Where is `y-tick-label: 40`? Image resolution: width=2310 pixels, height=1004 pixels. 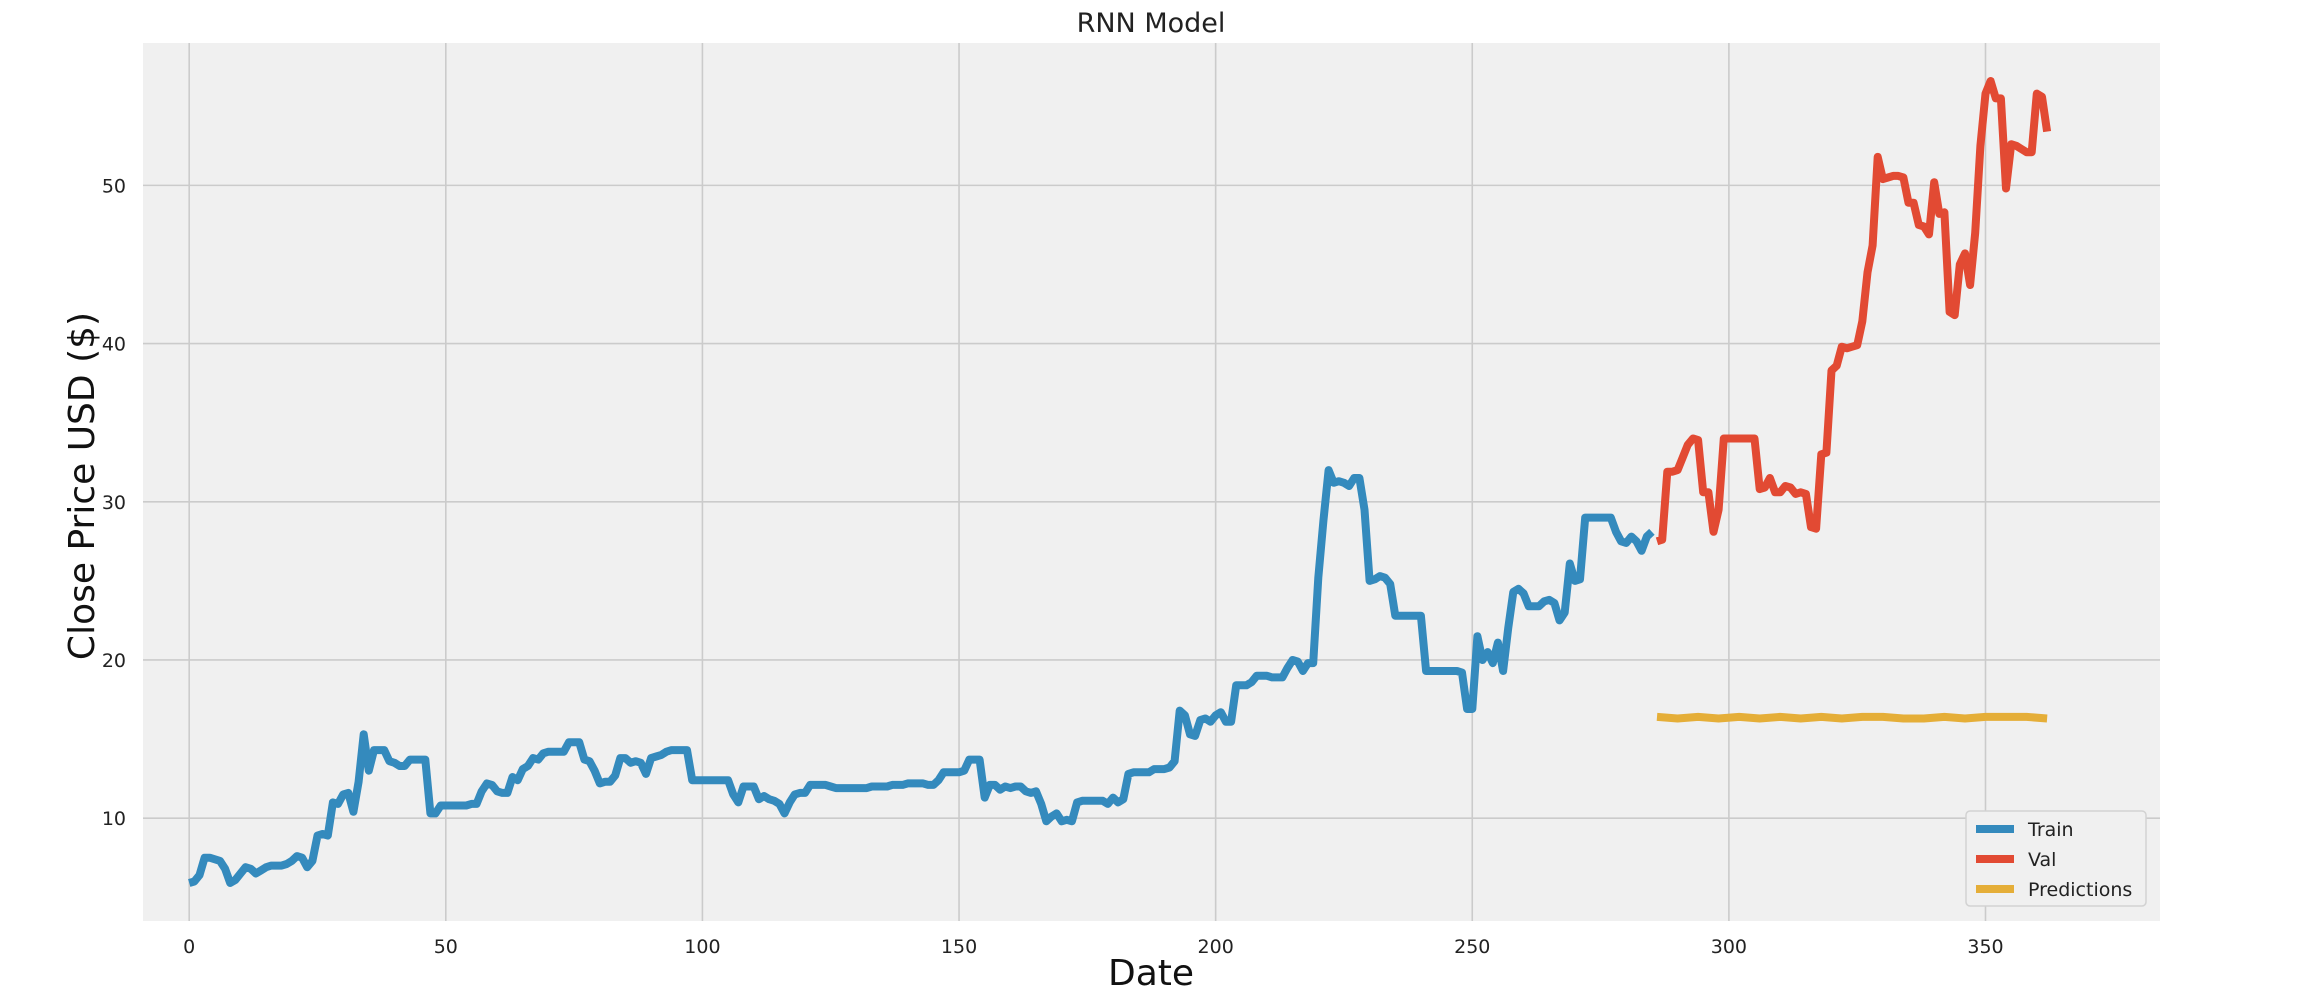
y-tick-label: 40 is located at coordinates (114, 345).